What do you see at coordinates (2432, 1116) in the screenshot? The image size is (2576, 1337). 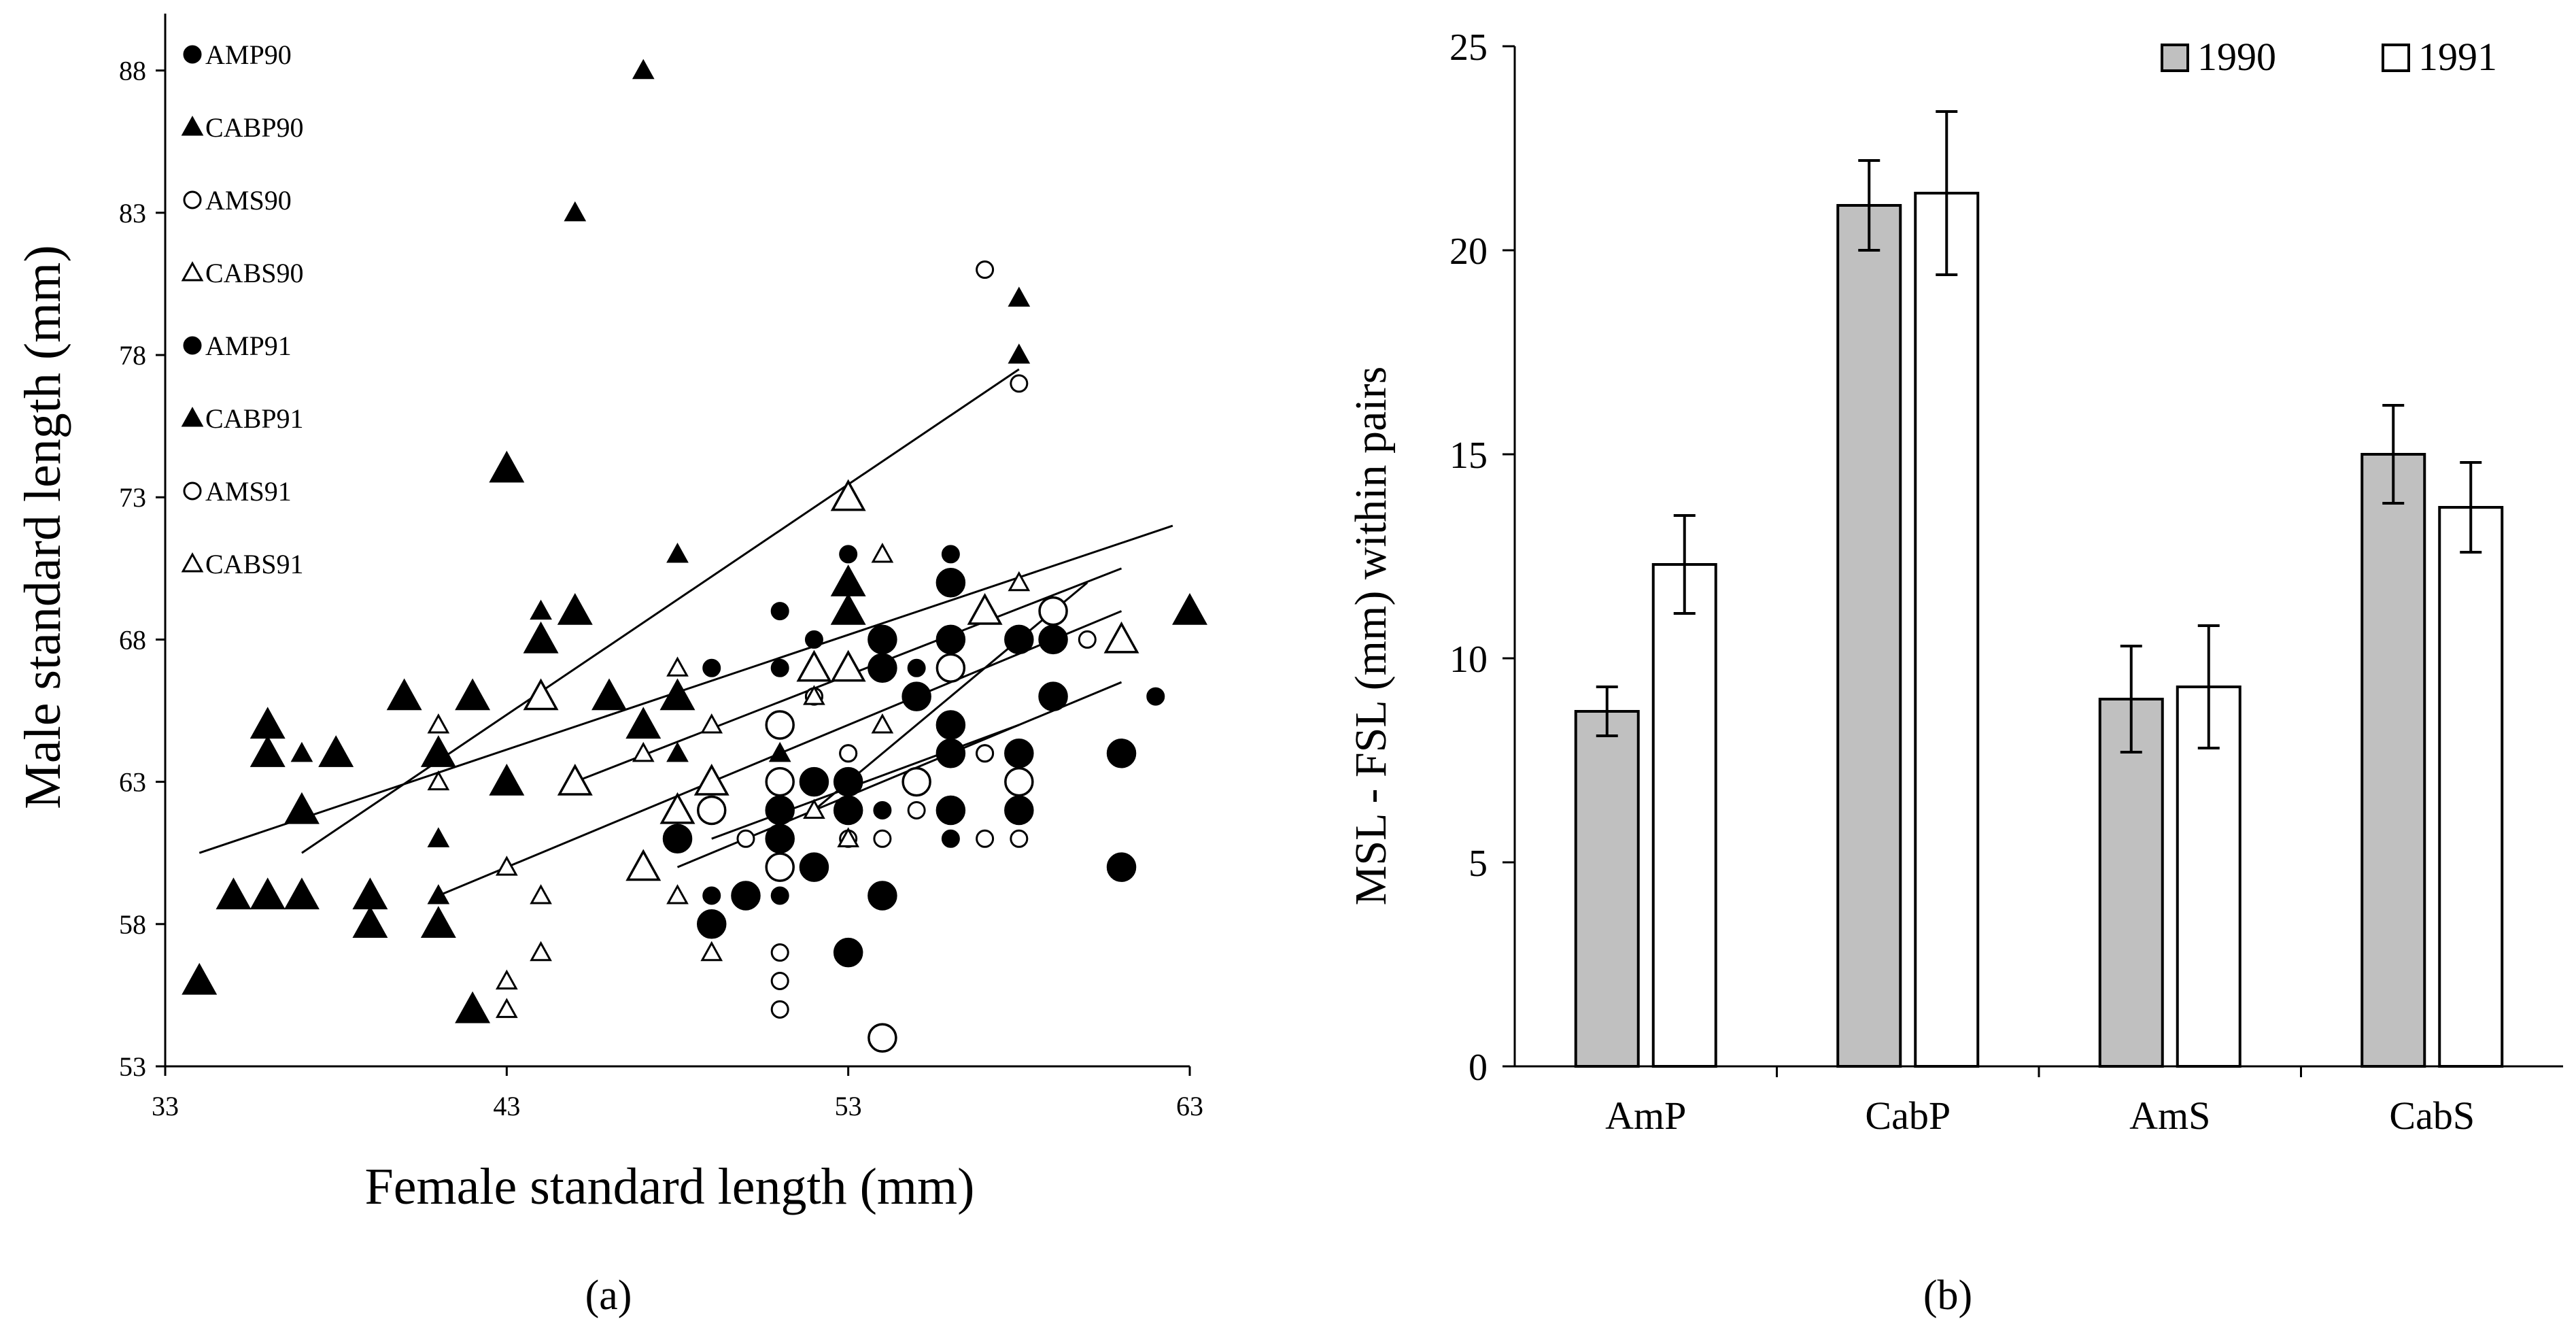 I see `x-category-label: CabS` at bounding box center [2432, 1116].